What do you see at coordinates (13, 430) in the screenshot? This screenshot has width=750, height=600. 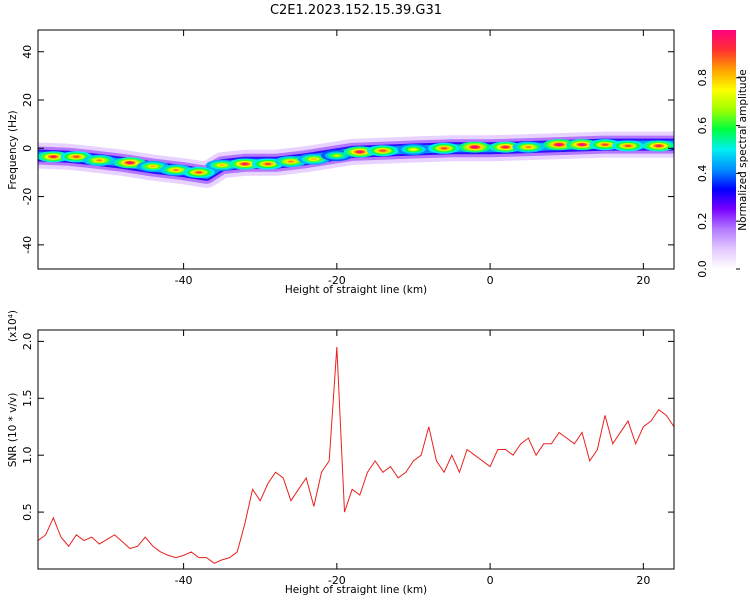 I see `snr-y-axis-label: SNR (10 * v/v)` at bounding box center [13, 430].